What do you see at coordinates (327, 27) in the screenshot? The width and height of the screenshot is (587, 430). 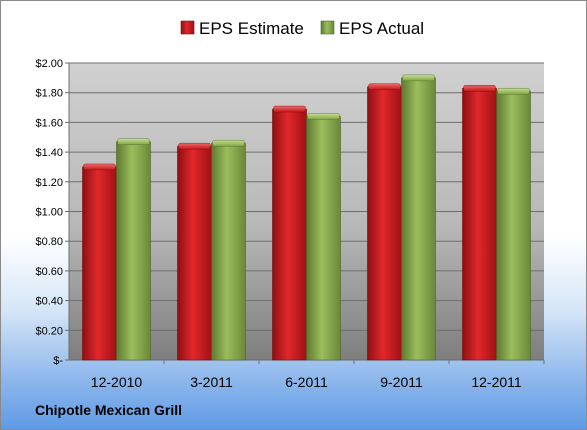 I see `legend-swatch-actual` at bounding box center [327, 27].